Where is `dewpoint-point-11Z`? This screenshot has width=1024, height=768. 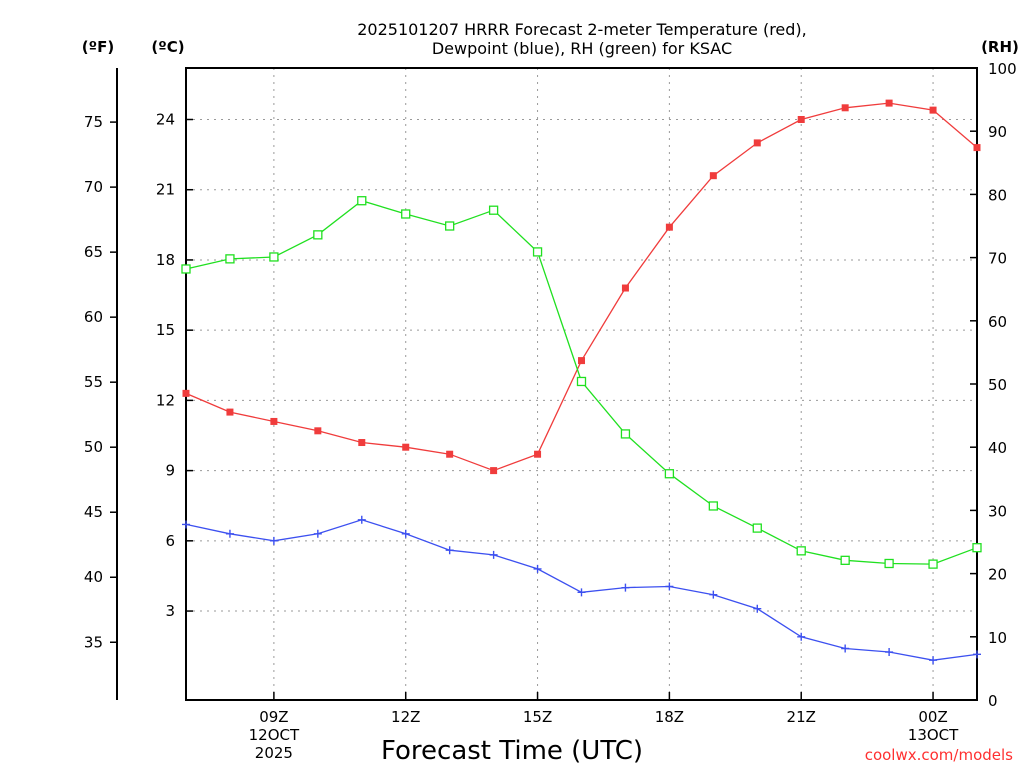
dewpoint-point-11Z is located at coordinates (361, 519).